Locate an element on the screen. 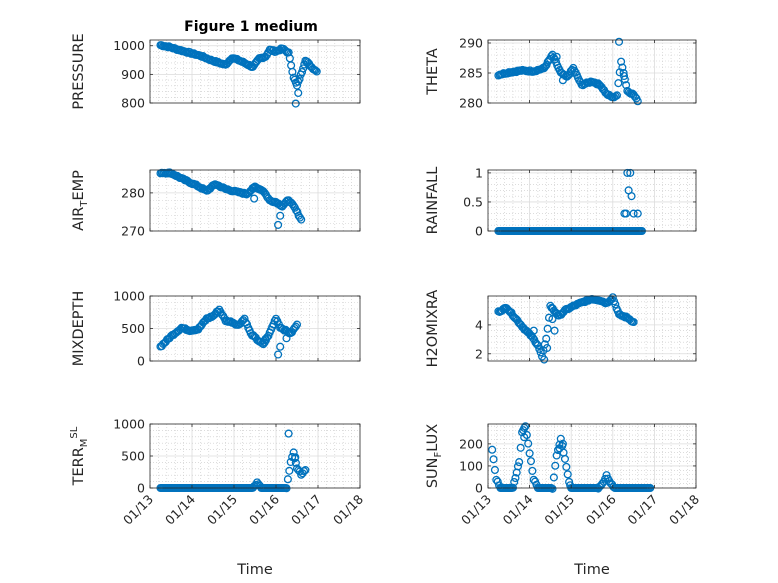  y-axis-label: MIXDEPTH is located at coordinates (79, 329).